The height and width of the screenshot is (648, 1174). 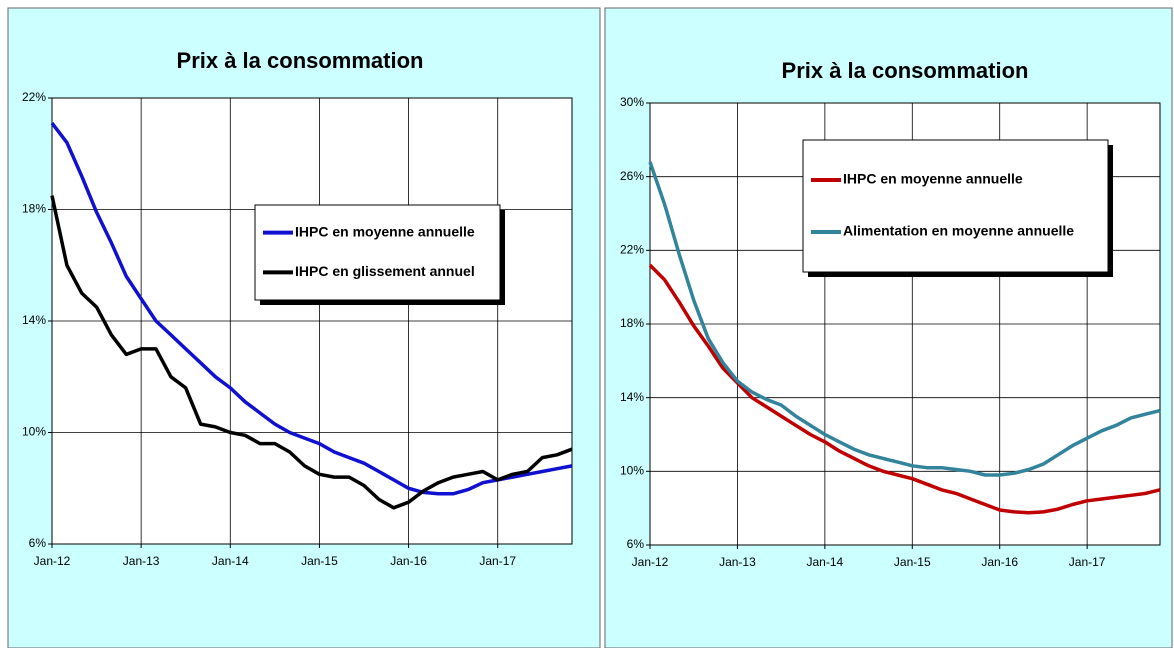 I want to click on y-tick-label: 26%, so click(x=632, y=176).